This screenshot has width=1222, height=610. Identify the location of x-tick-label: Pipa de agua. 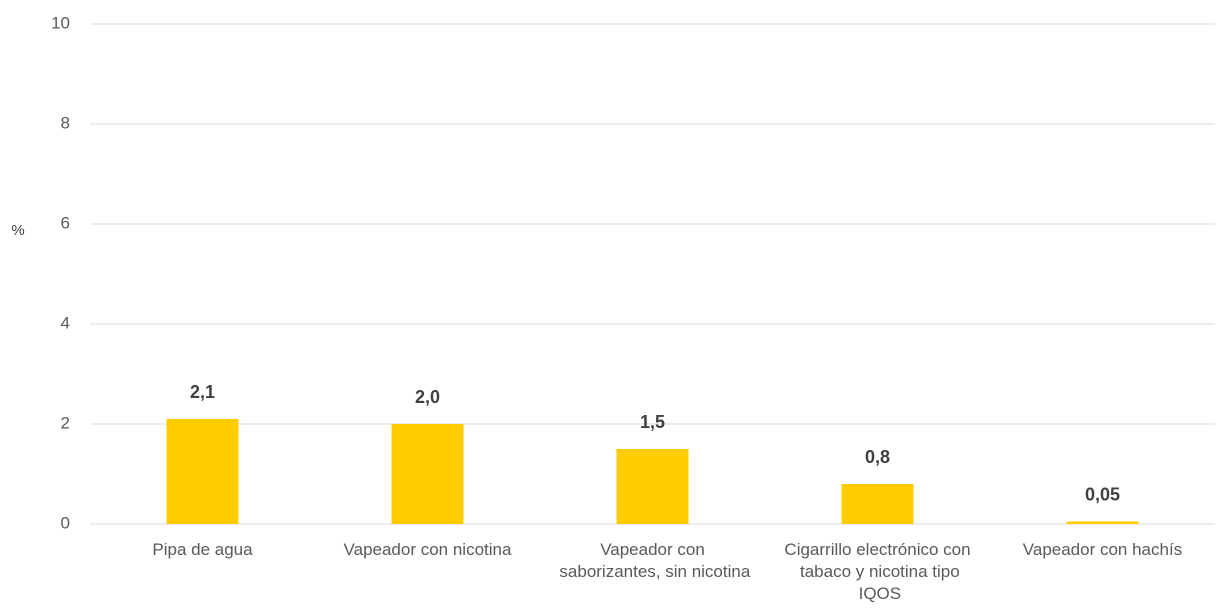
(202, 549).